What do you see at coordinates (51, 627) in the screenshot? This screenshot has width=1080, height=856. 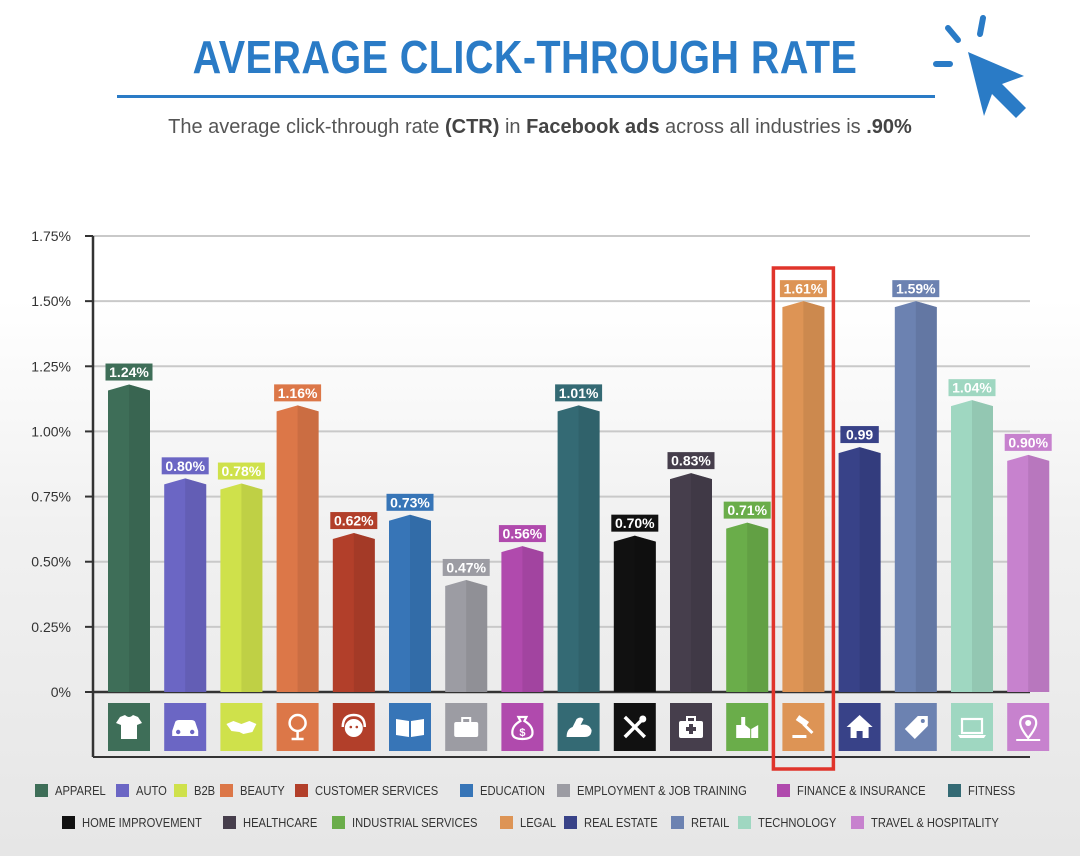 I see `y-tick-label: 0.25%` at bounding box center [51, 627].